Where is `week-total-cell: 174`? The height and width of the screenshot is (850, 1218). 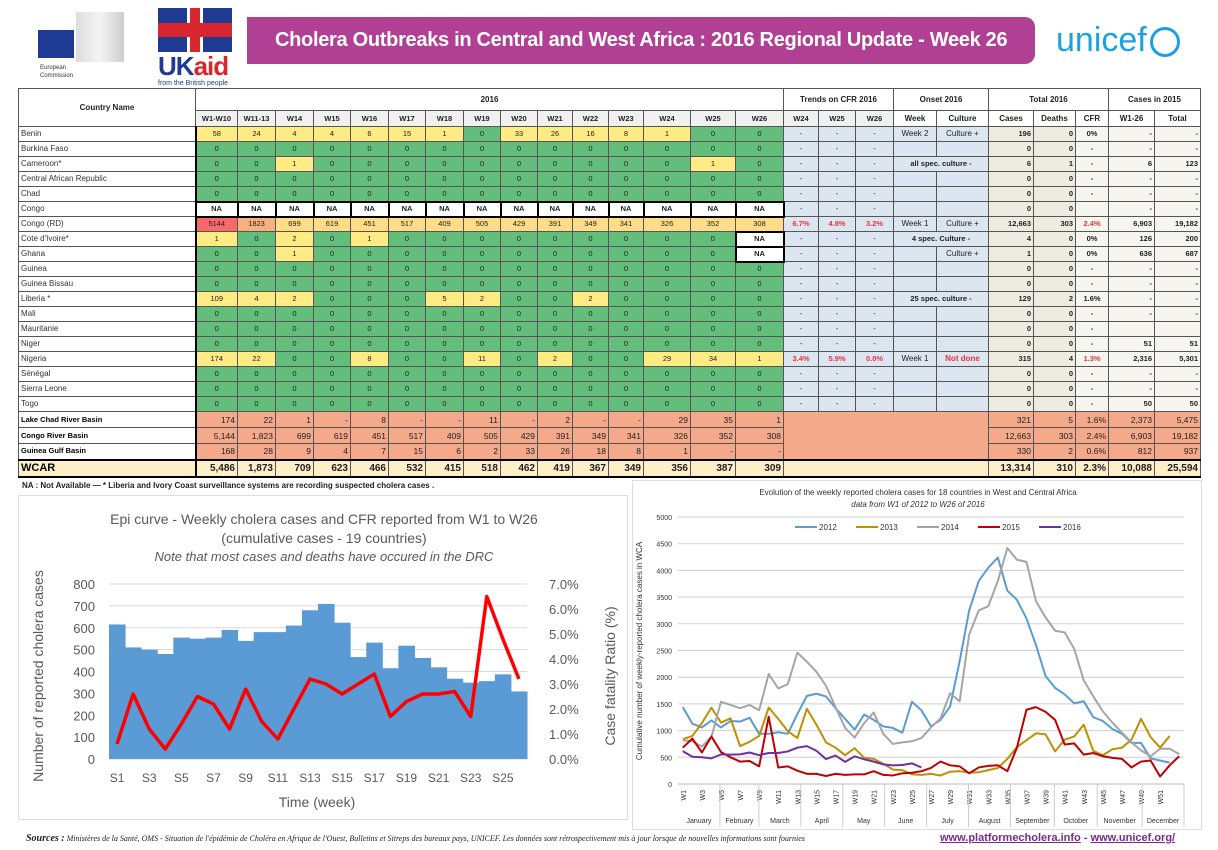 week-total-cell: 174 is located at coordinates (216, 419).